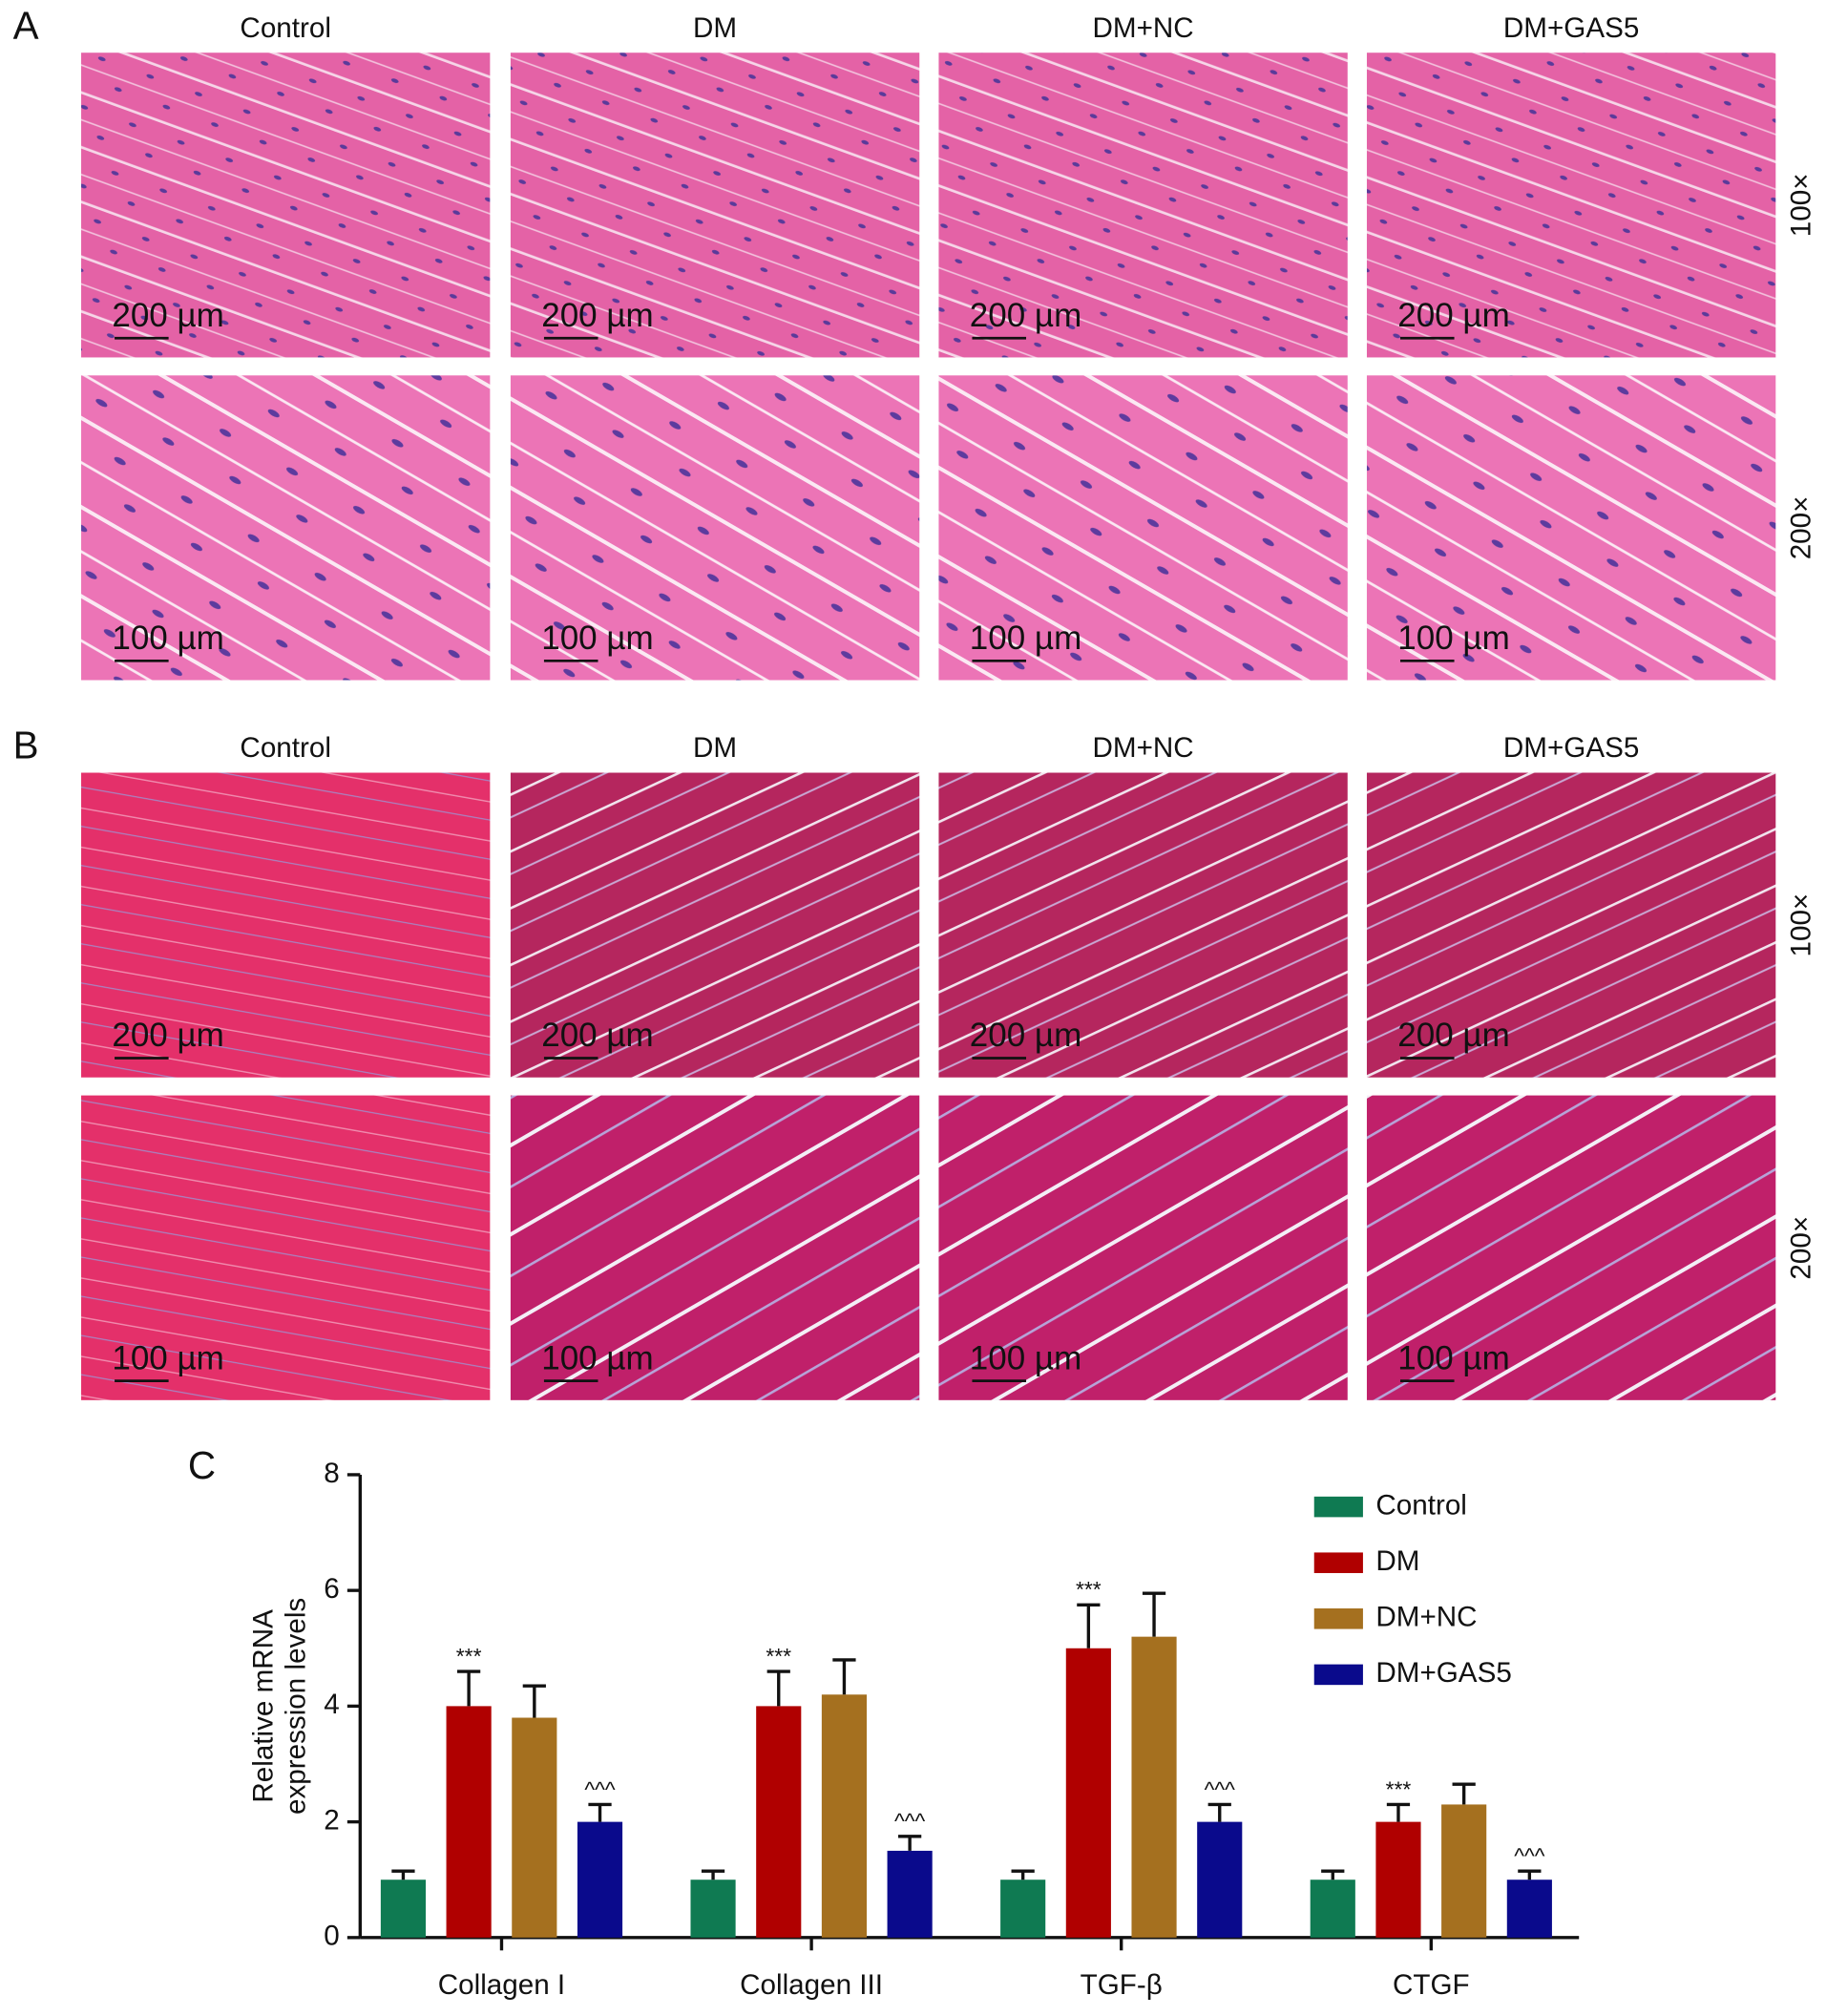 The height and width of the screenshot is (2016, 1826). Describe the element at coordinates (332, 1474) in the screenshot. I see `y-tick-label: 8` at that location.